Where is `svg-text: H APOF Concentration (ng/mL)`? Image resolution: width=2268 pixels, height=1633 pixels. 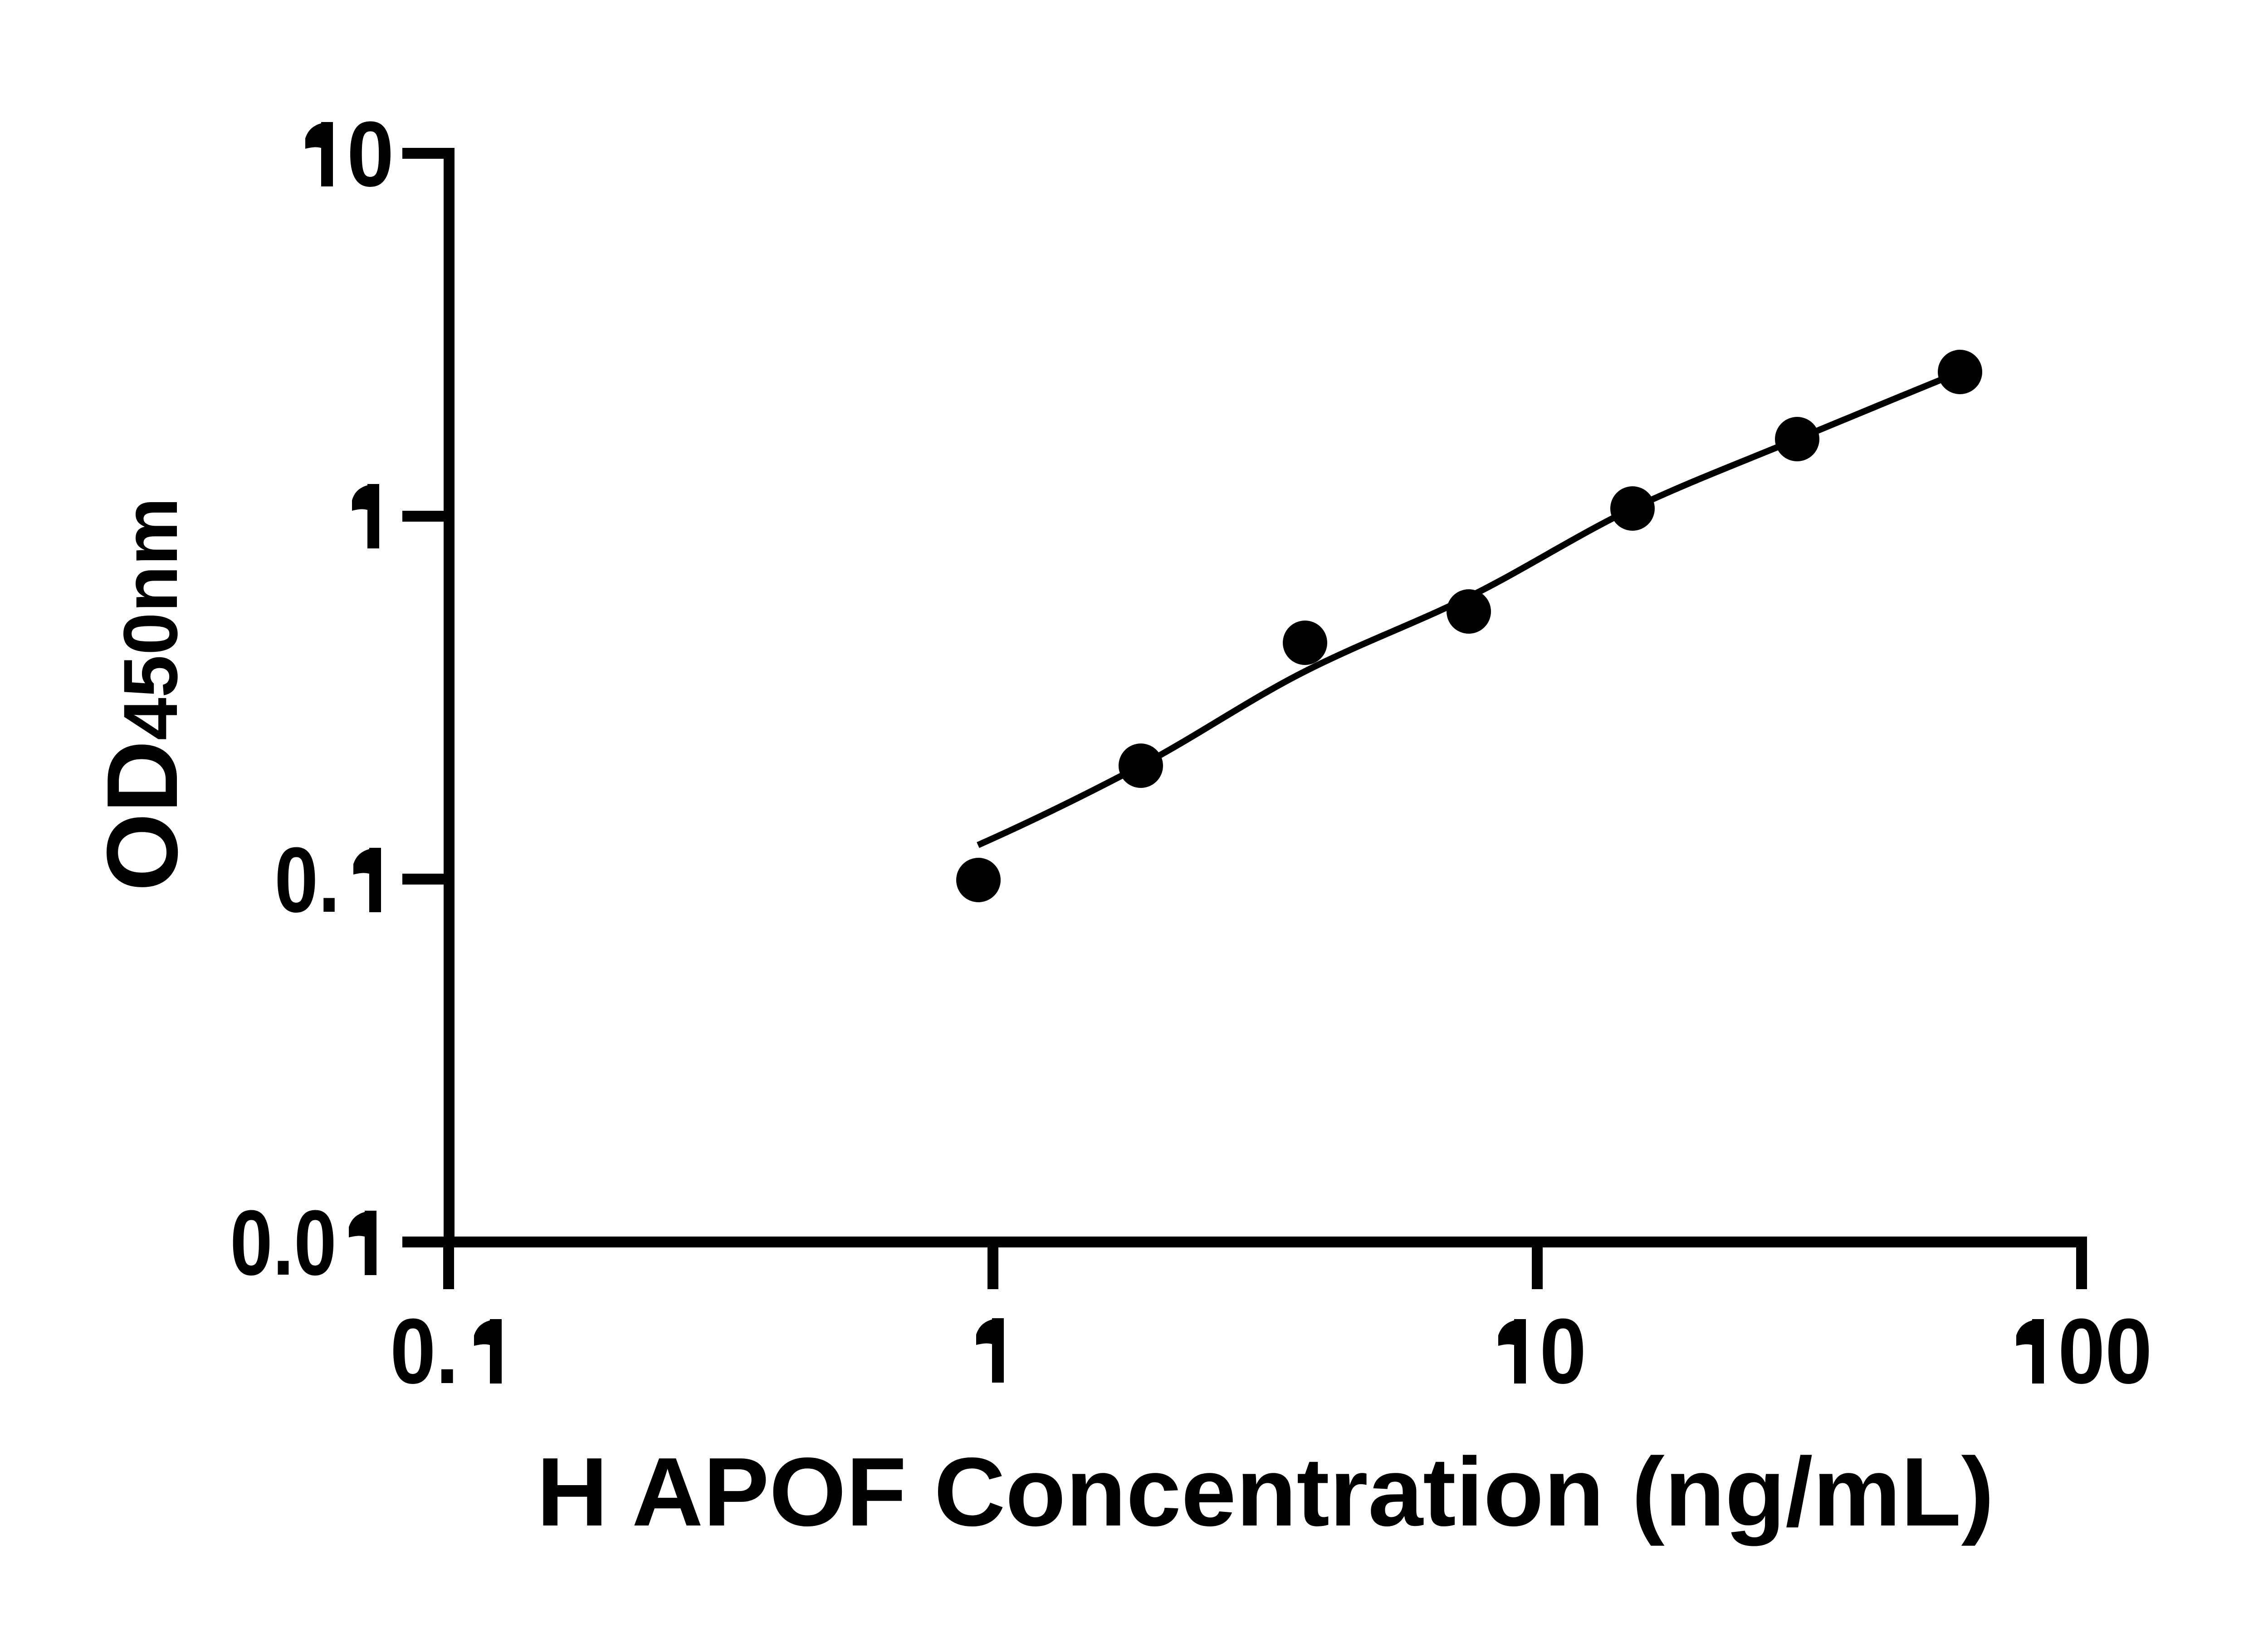 svg-text: H APOF Concentration (ng/mL) is located at coordinates (1265, 1491).